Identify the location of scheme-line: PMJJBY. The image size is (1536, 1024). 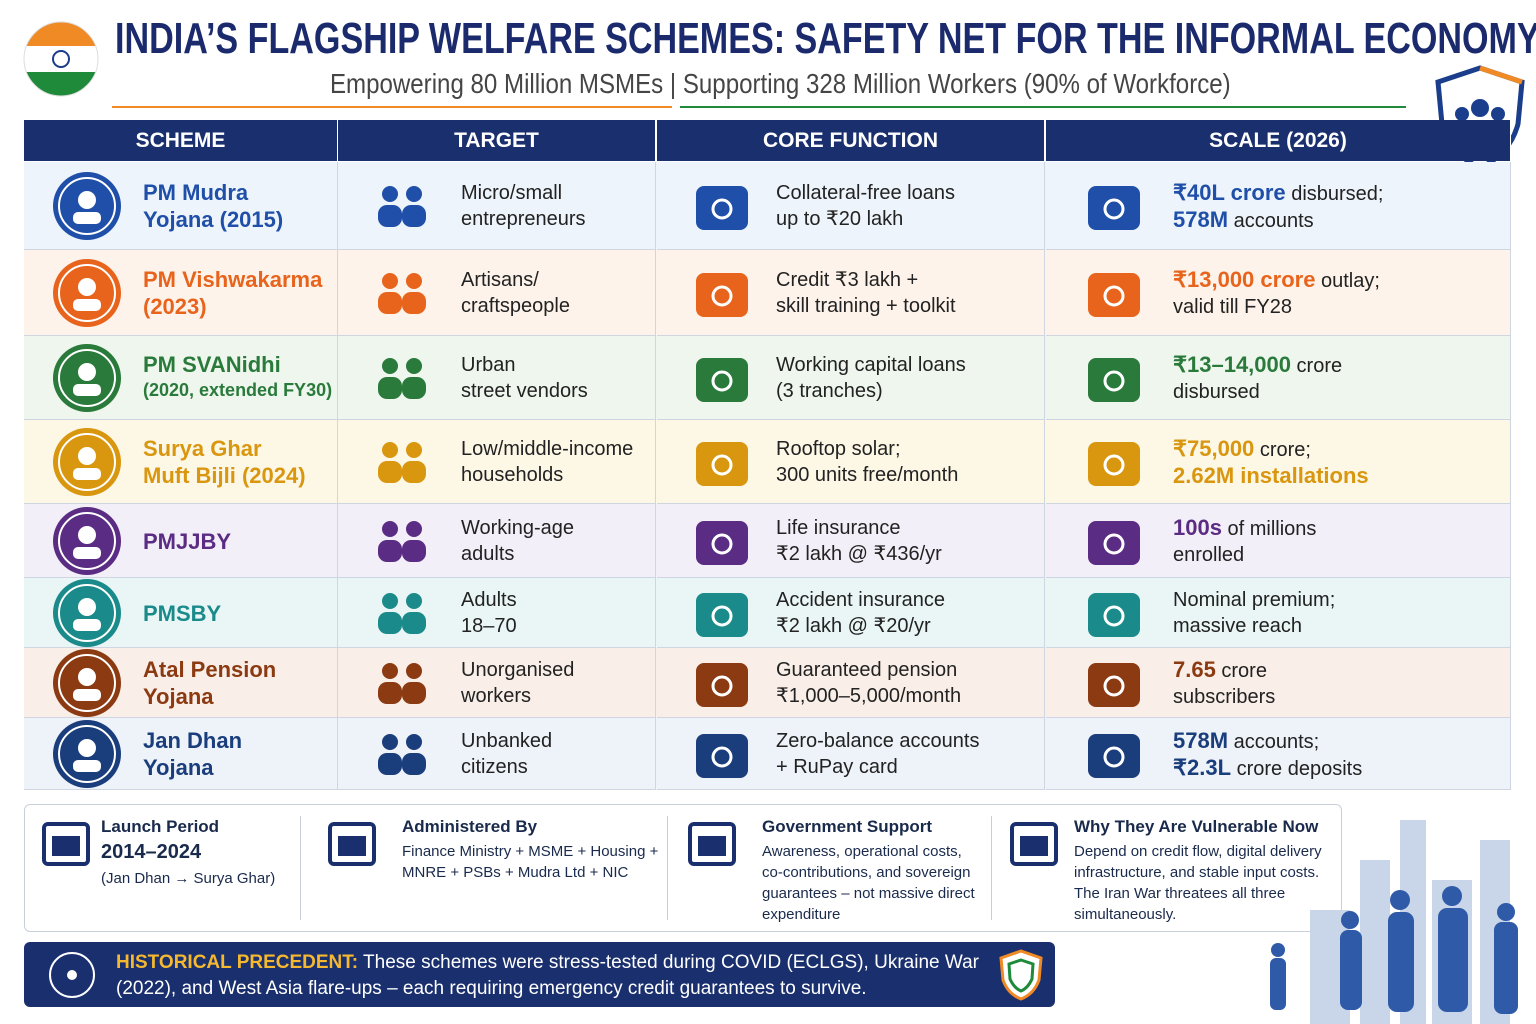
(187, 541).